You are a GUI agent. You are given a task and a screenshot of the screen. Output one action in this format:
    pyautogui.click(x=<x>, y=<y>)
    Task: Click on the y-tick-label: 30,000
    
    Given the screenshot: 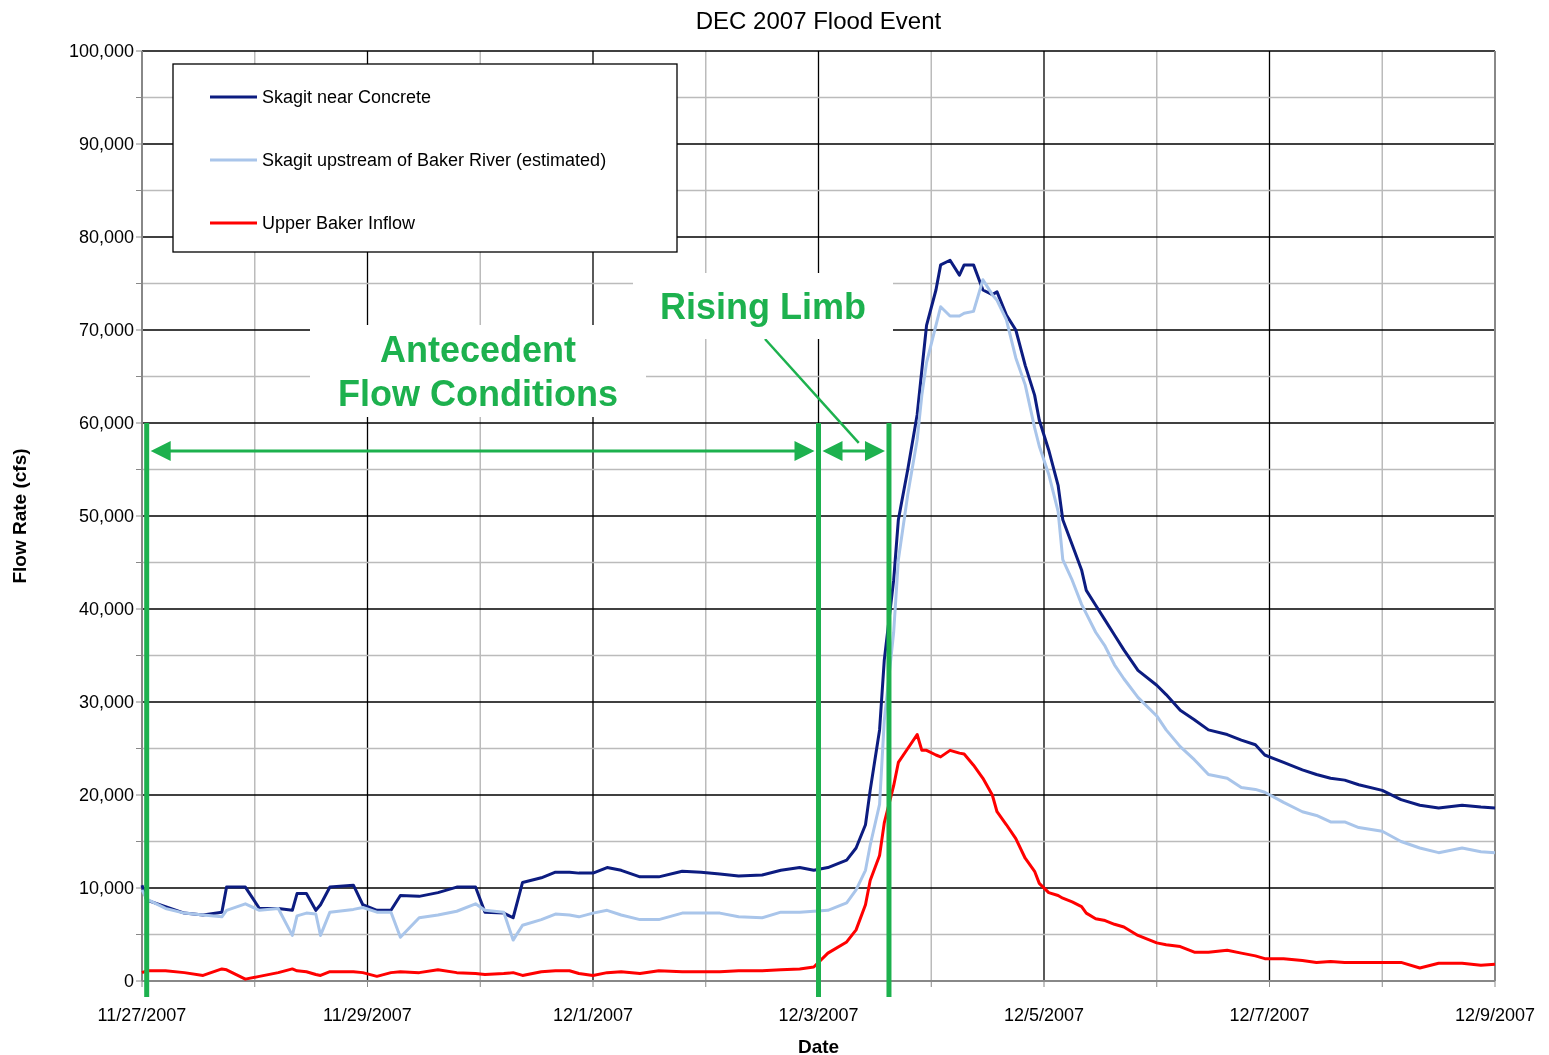 What is the action you would take?
    pyautogui.click(x=106, y=702)
    